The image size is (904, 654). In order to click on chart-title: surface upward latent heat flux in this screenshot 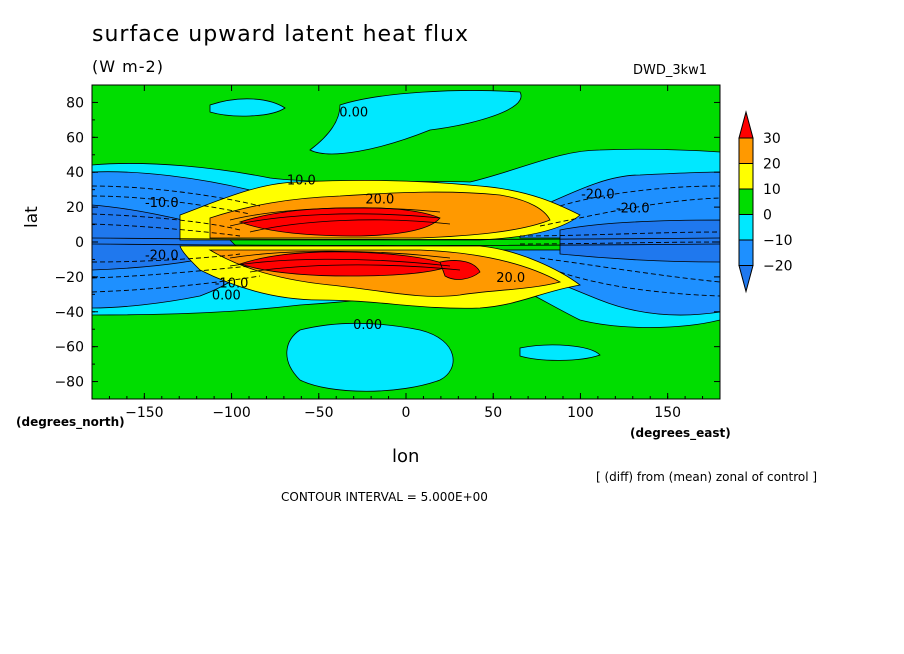, I will do `click(281, 34)`.